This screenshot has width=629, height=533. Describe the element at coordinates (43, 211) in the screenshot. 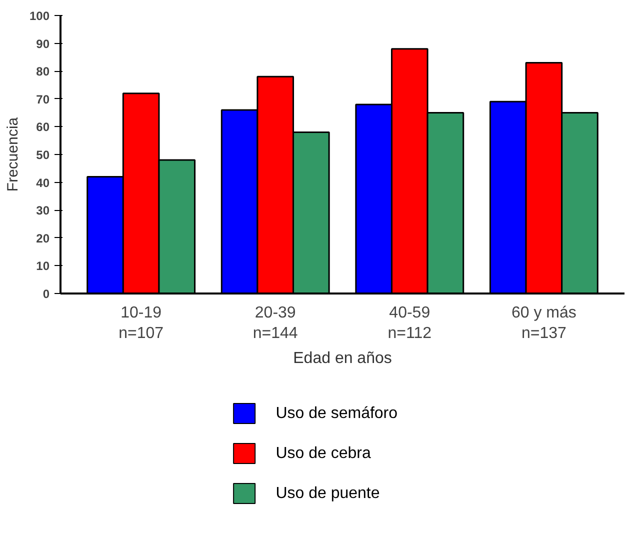

I see `y-tick-label: 30` at that location.